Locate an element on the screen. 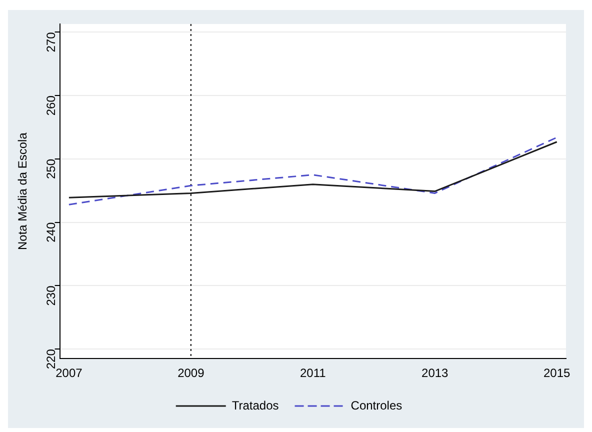 The image size is (592, 432). y-tick-label: 220 is located at coordinates (51, 359).